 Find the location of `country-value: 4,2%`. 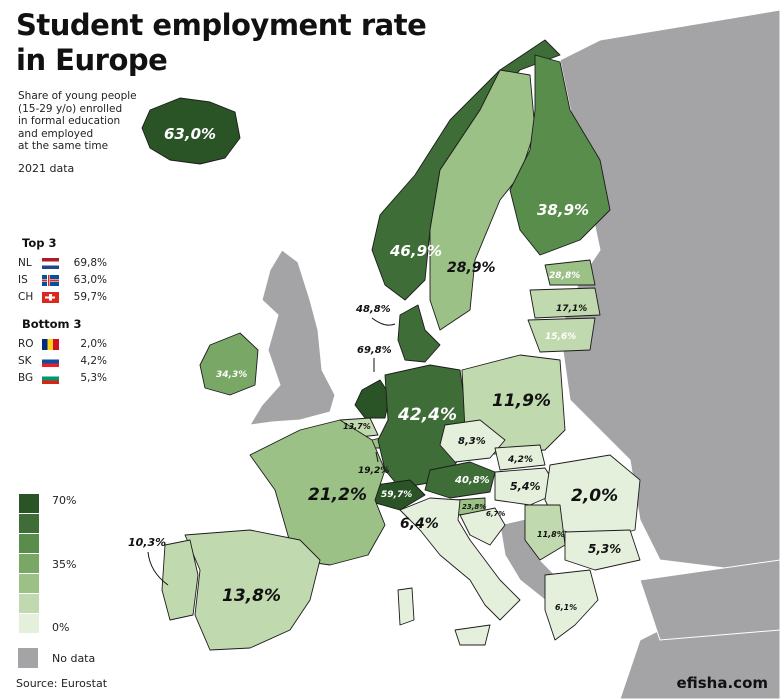

country-value: 4,2% is located at coordinates (93, 361).